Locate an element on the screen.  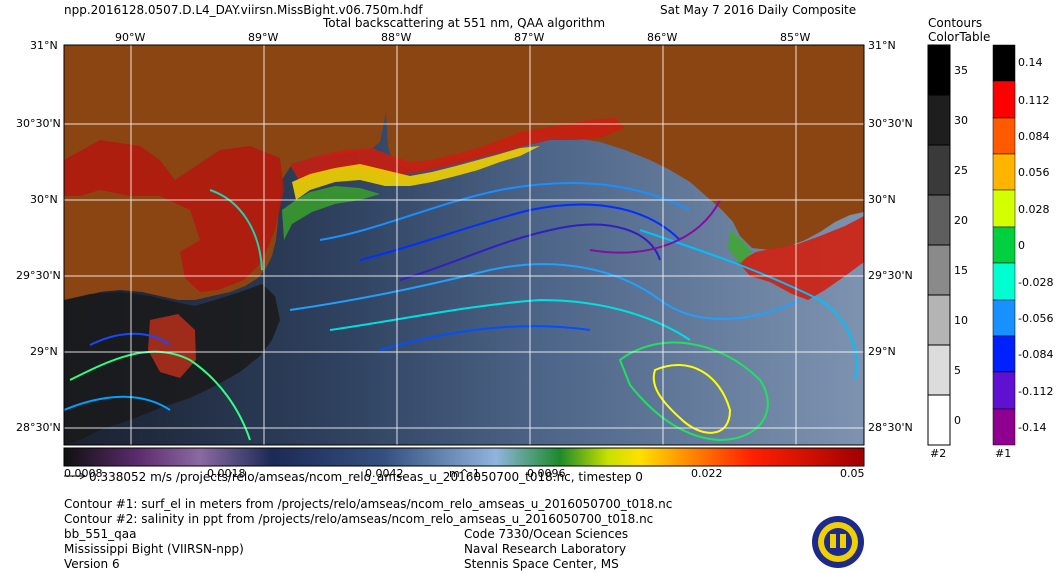
legend-surf-el is located at coordinates (1004, 245).